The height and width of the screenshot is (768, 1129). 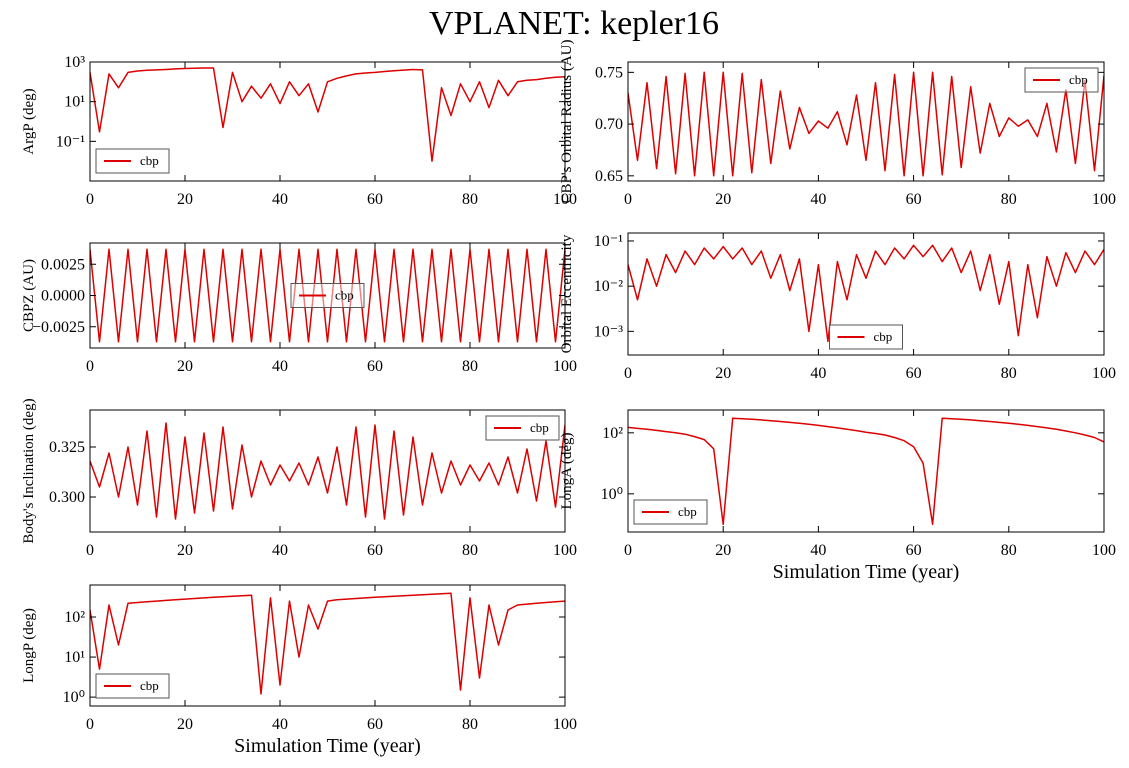 I want to click on y-tick-label: 10³, so click(x=74, y=62).